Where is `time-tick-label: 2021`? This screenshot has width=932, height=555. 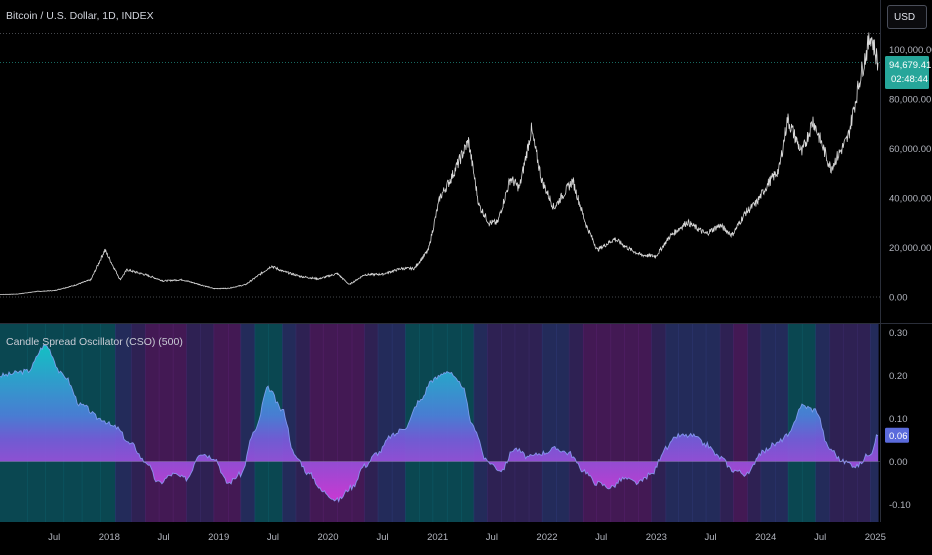
time-tick-label: 2021 is located at coordinates (437, 537).